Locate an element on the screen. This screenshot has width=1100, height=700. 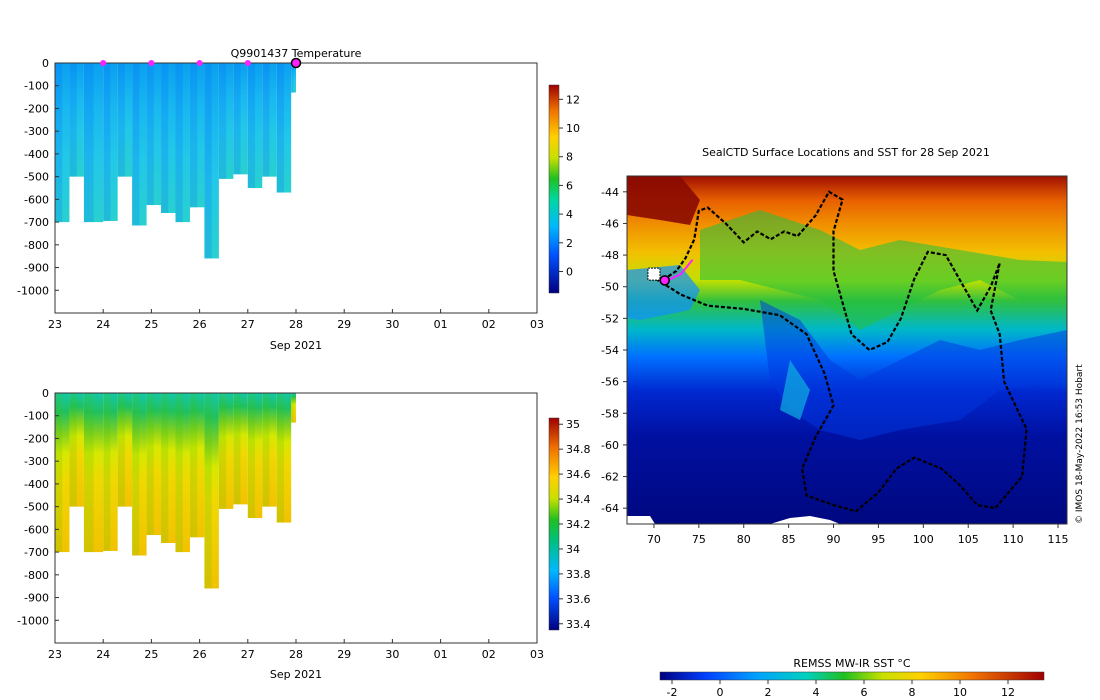
lat-tick-label: -46 is located at coordinates (610, 223).